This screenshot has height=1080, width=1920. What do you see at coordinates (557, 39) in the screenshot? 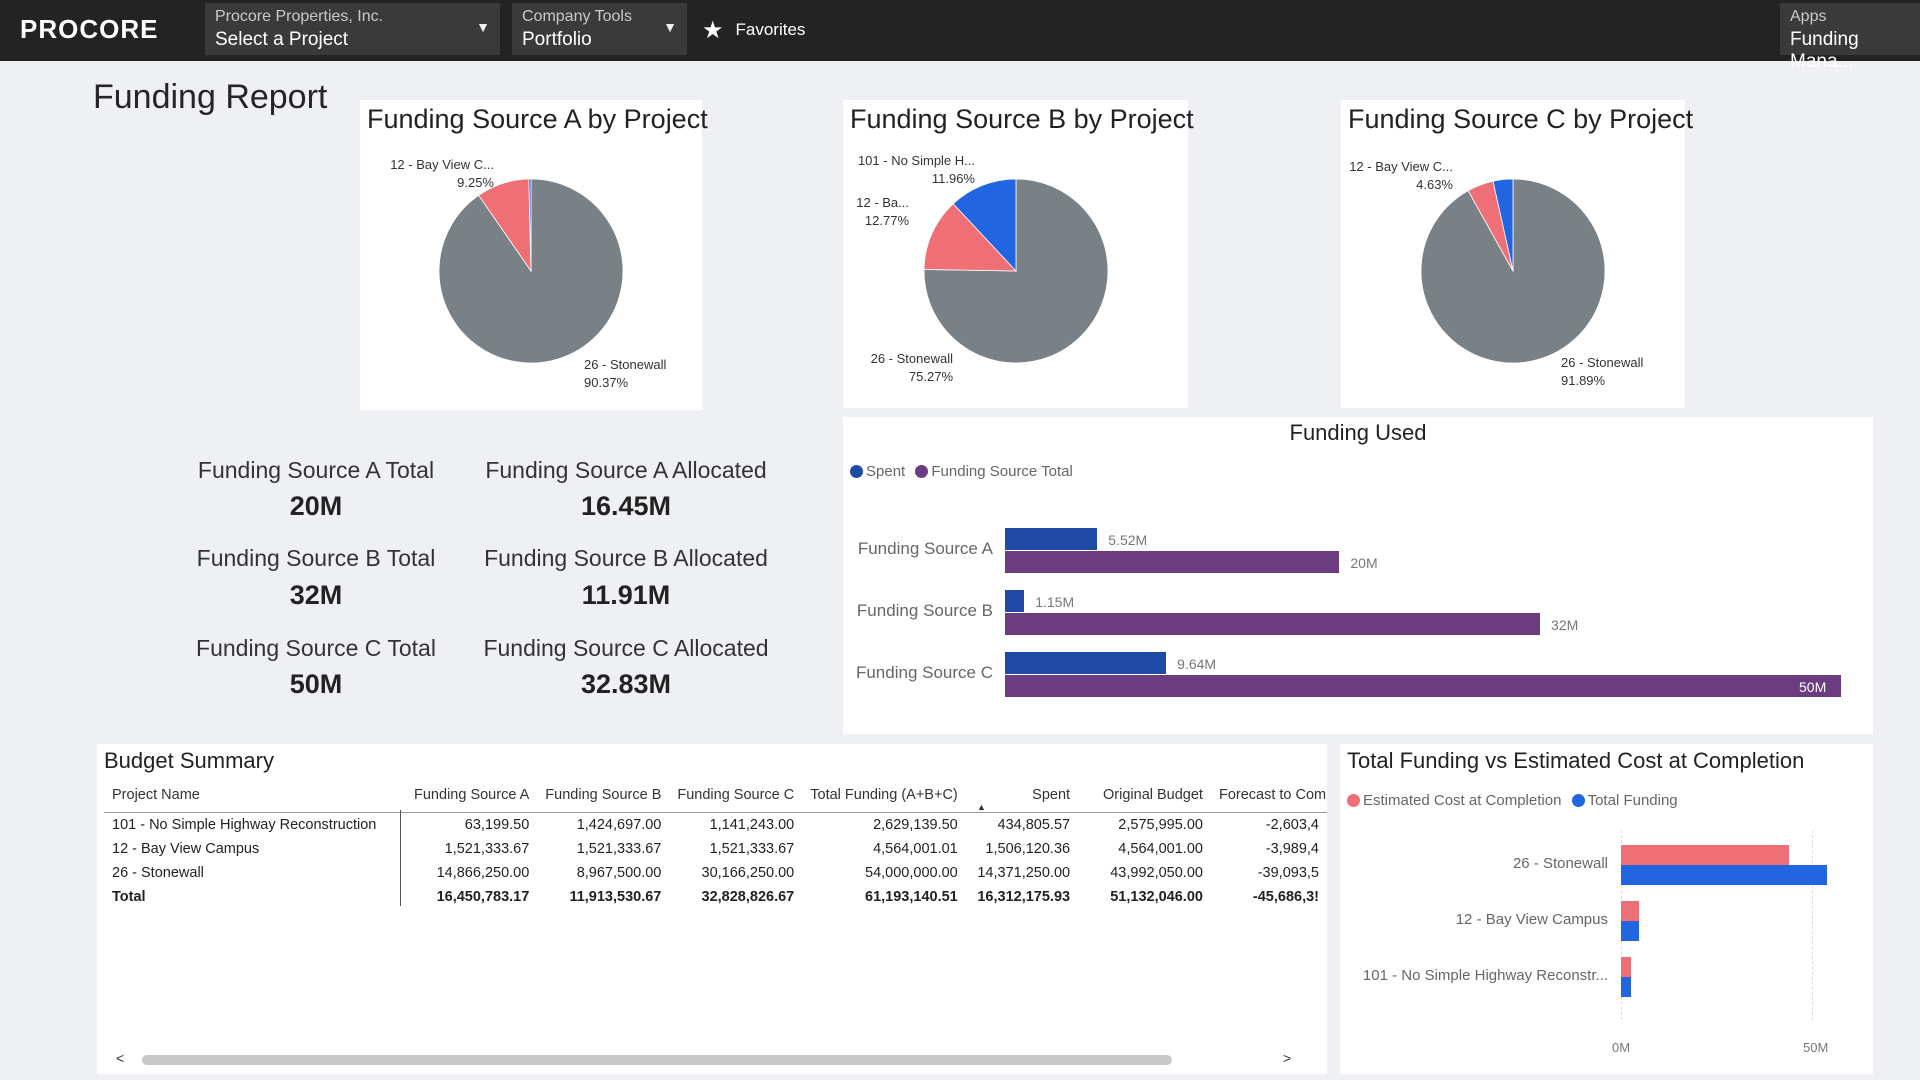
I see `tool-selector-value: Portfolio` at bounding box center [557, 39].